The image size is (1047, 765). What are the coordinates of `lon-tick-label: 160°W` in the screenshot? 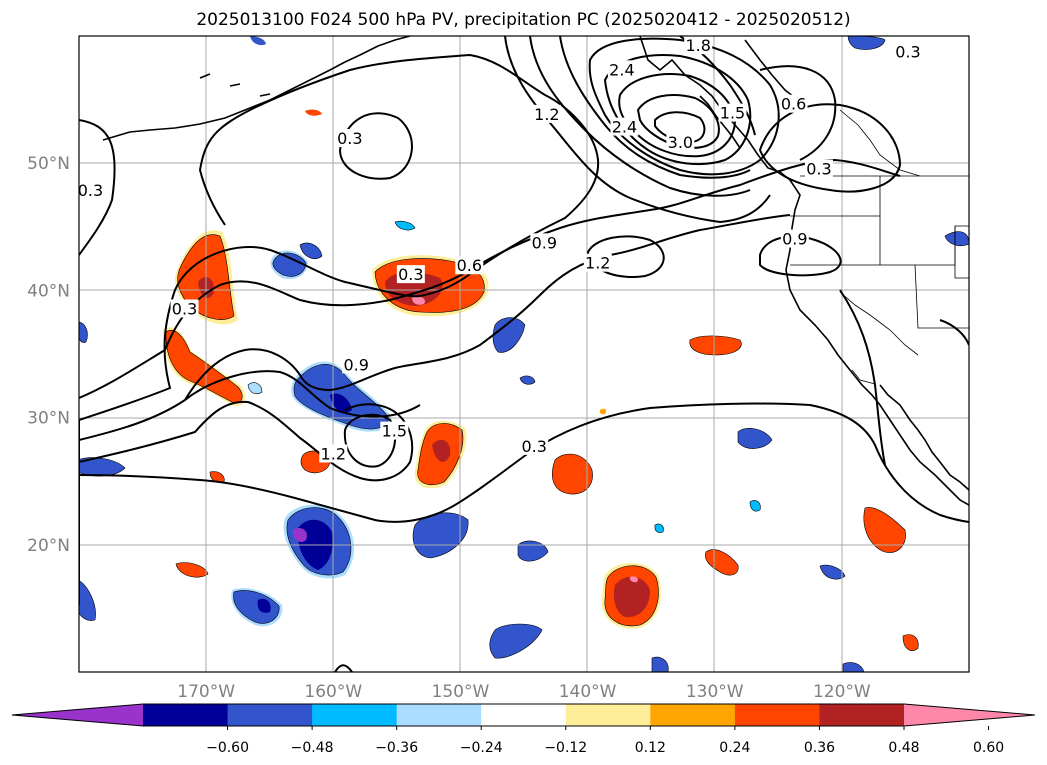 It's located at (333, 692).